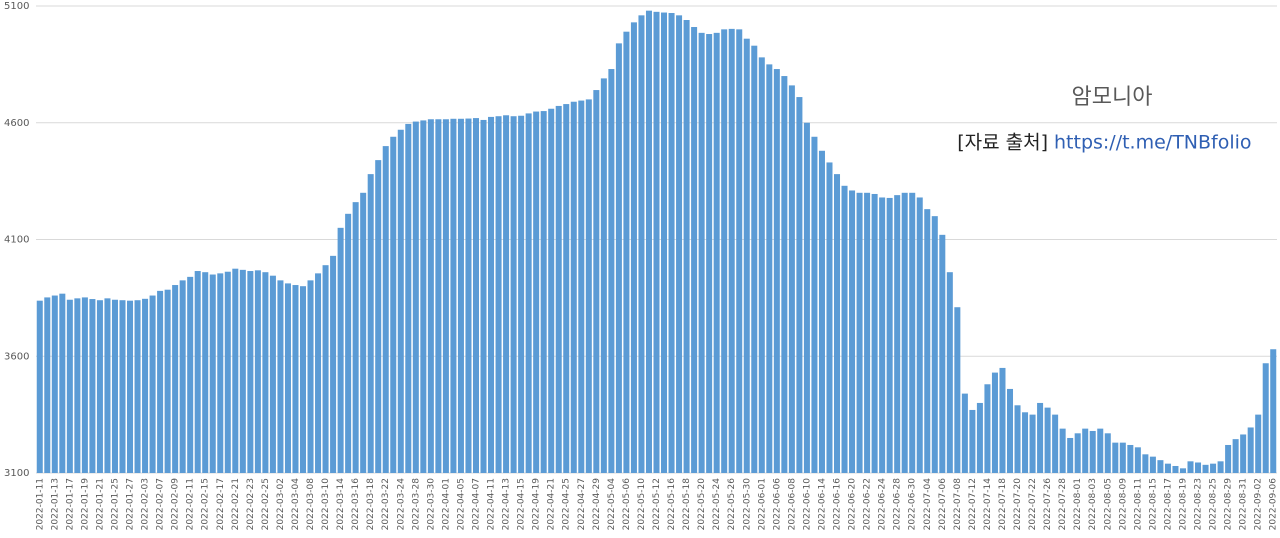 This screenshot has height=538, width=1280. I want to click on x-tick-label: 2022-07-28, so click(1063, 504).